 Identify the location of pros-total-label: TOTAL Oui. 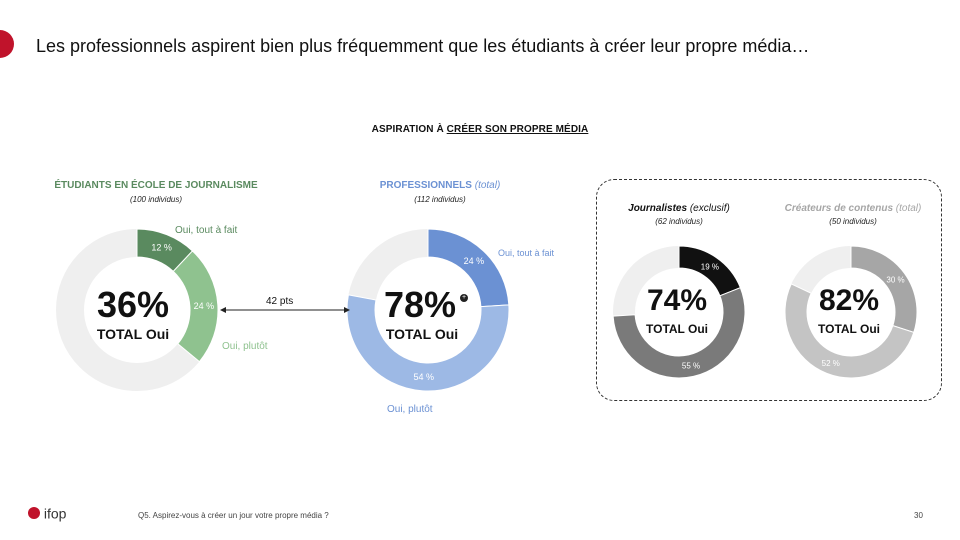
(422, 334).